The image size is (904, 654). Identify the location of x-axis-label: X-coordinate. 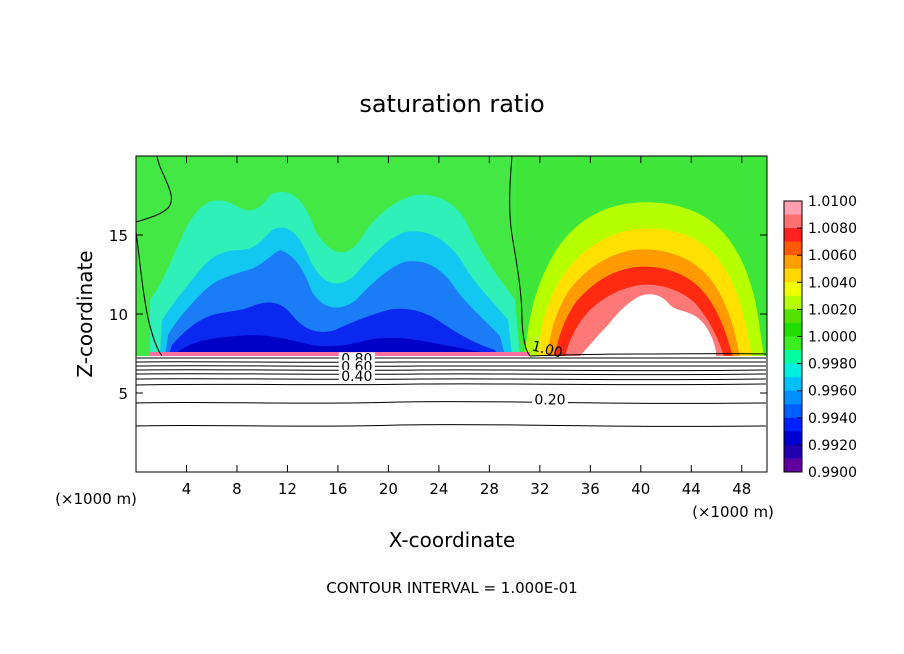
(452, 540).